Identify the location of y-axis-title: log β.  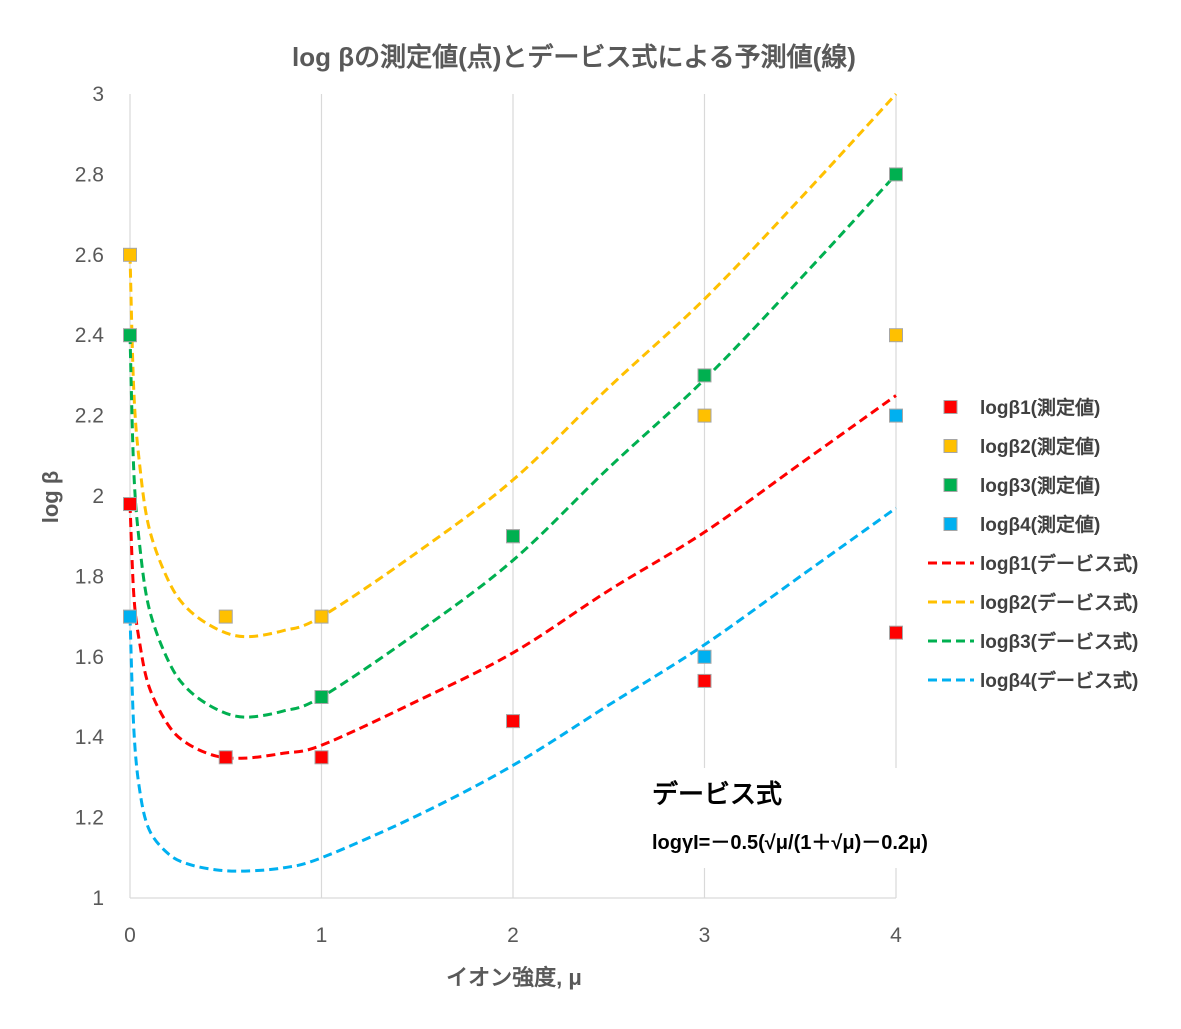
(50, 497).